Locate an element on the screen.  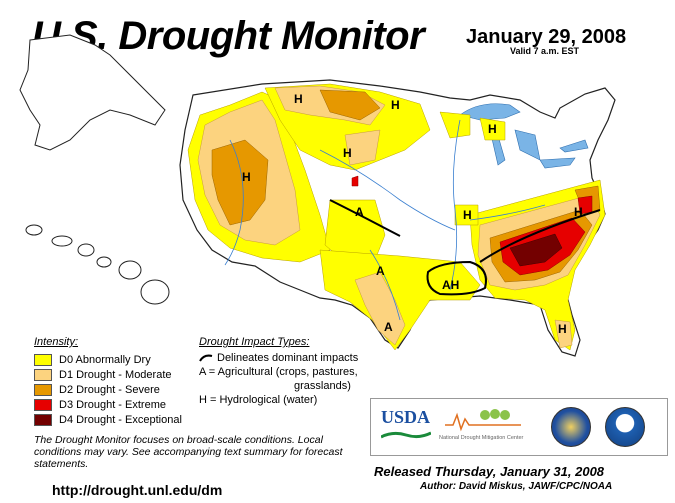
author-credit: Author: David Miskus, JAWF/CPC/NOAA is located at coordinates (516, 486).